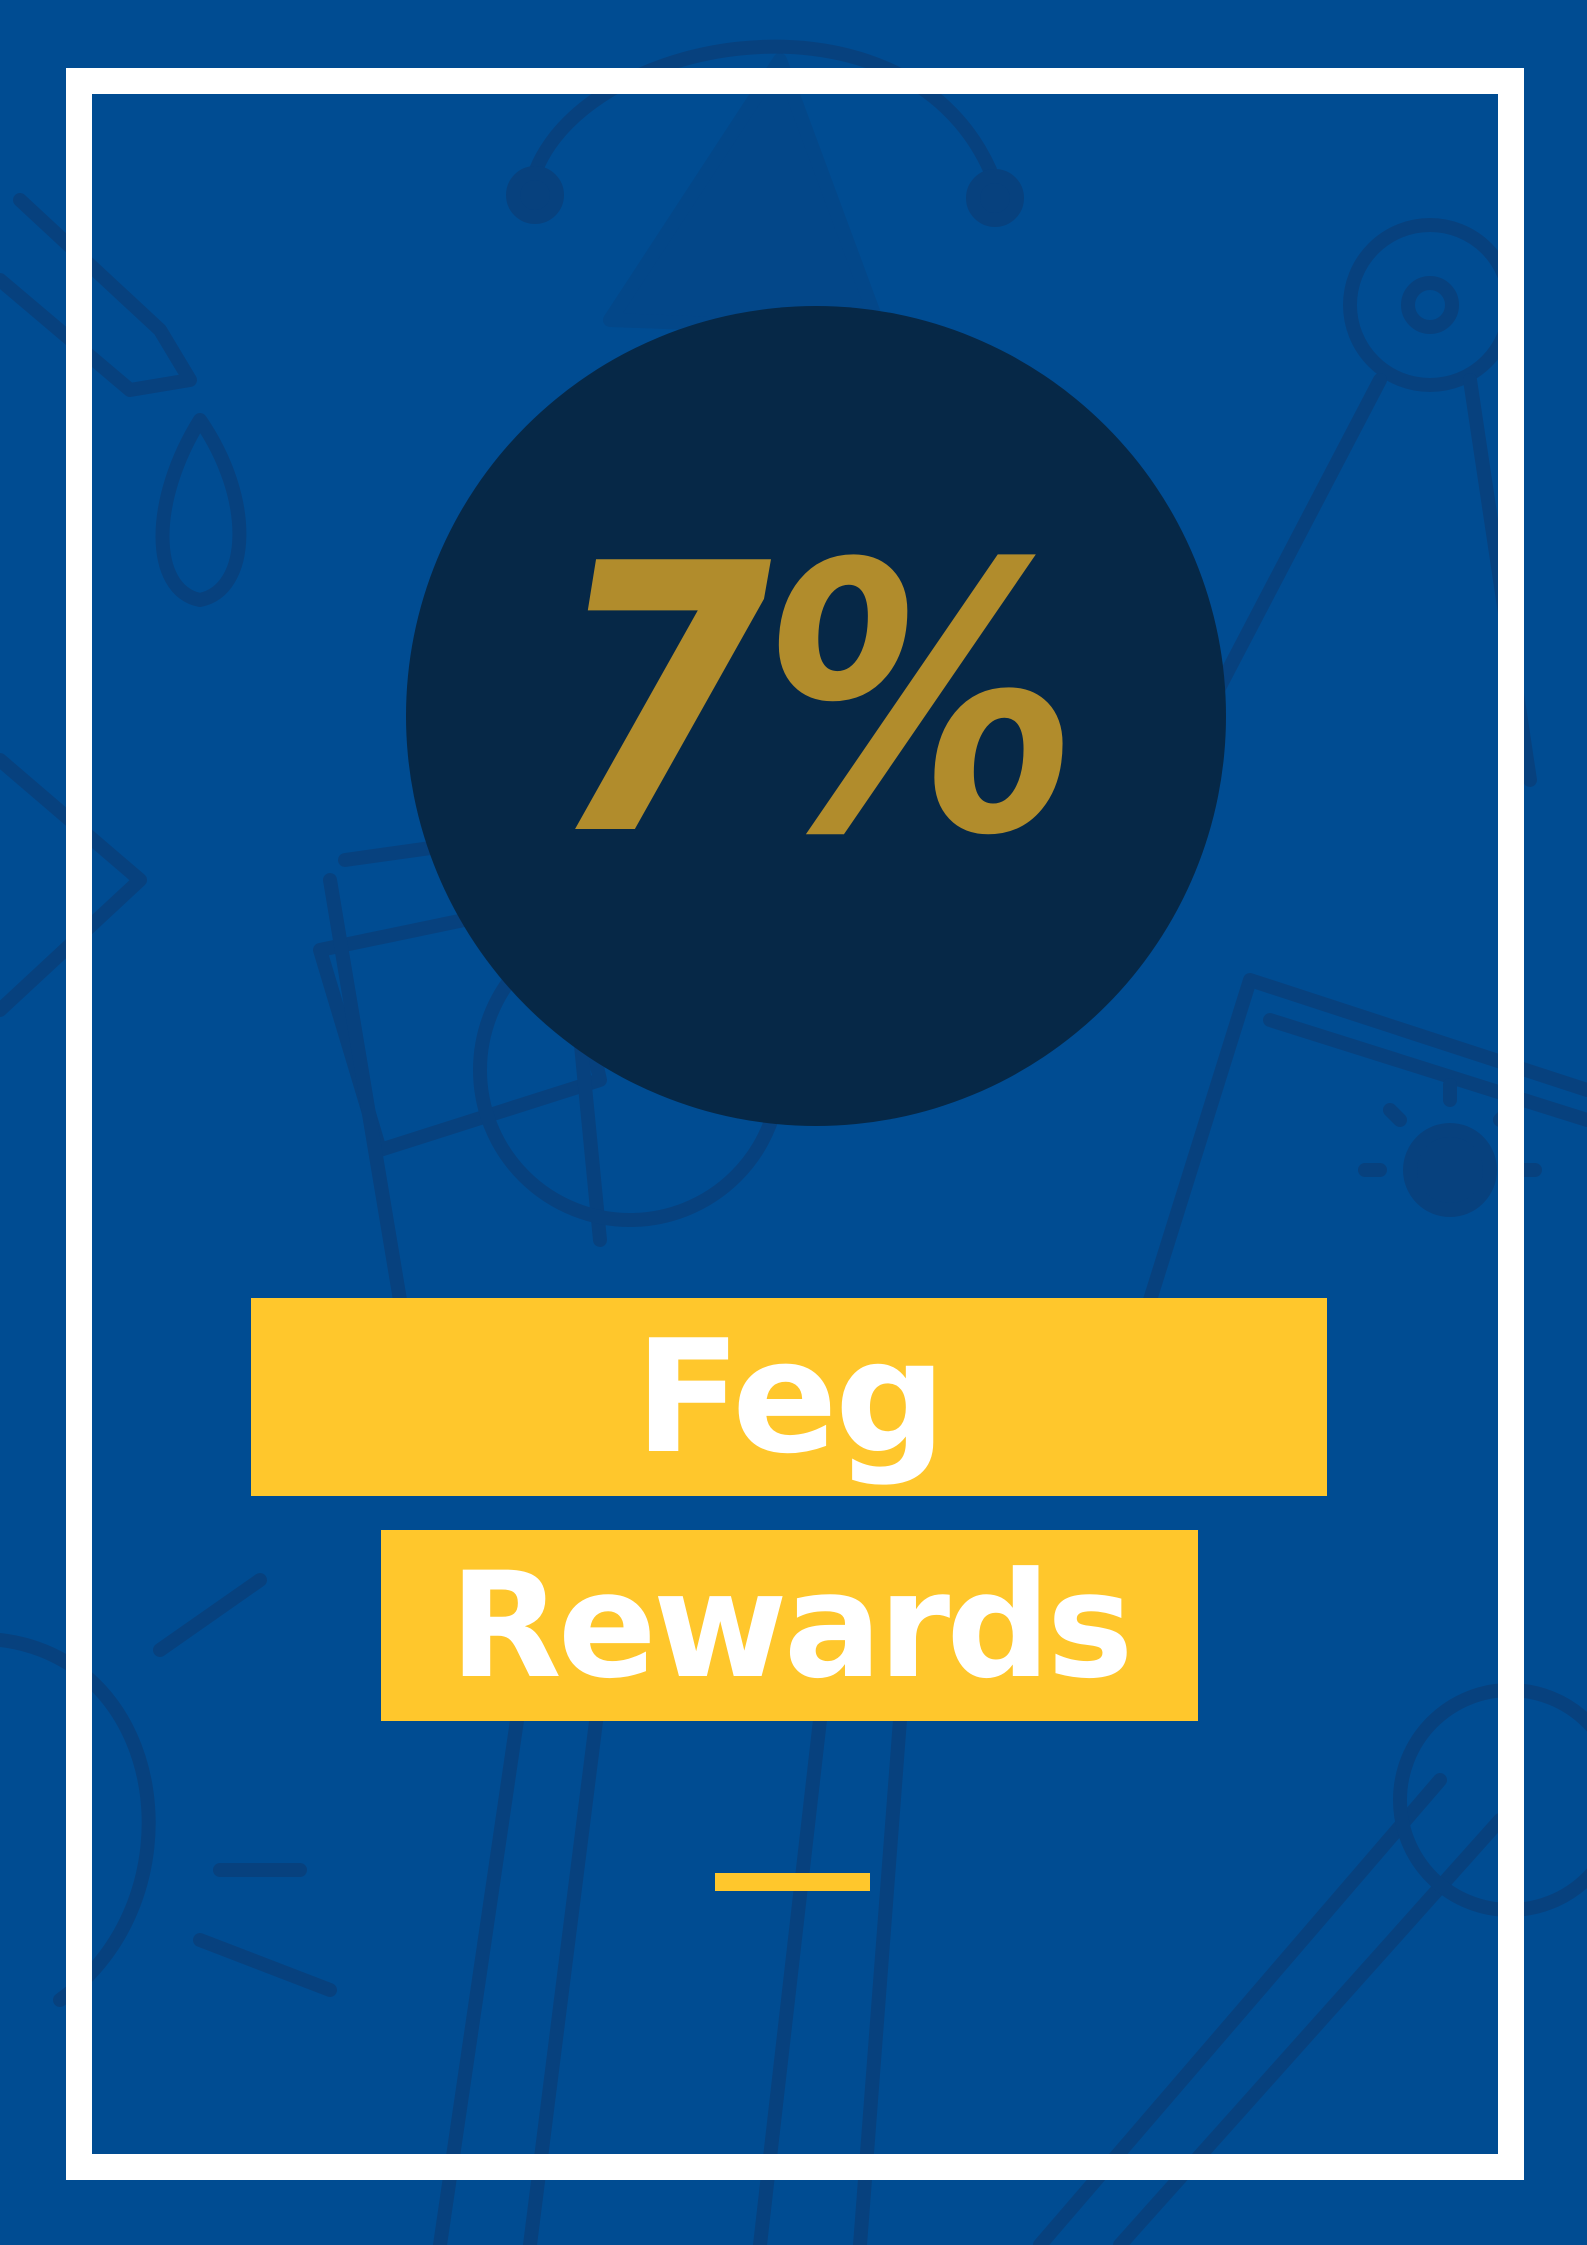 The width and height of the screenshot is (1587, 2245). I want to click on lamp-knob-right-decoration, so click(995, 198).